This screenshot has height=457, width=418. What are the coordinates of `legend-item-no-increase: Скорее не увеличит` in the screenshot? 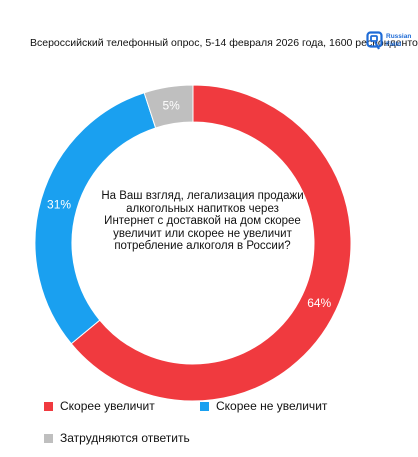 It's located at (263, 406).